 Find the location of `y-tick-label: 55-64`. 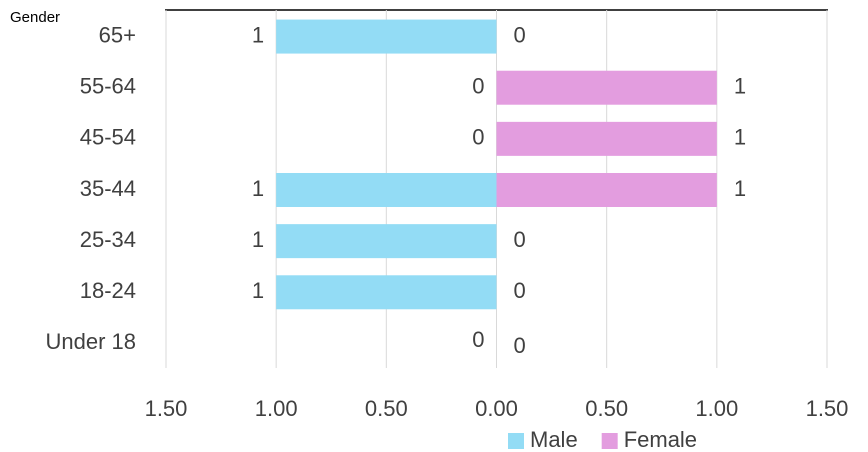

y-tick-label: 55-64 is located at coordinates (108, 86).